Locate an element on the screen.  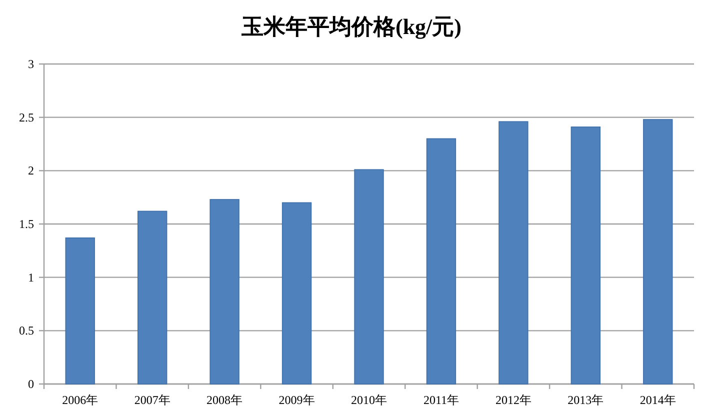
x-tick-label: 2006年 is located at coordinates (80, 400).